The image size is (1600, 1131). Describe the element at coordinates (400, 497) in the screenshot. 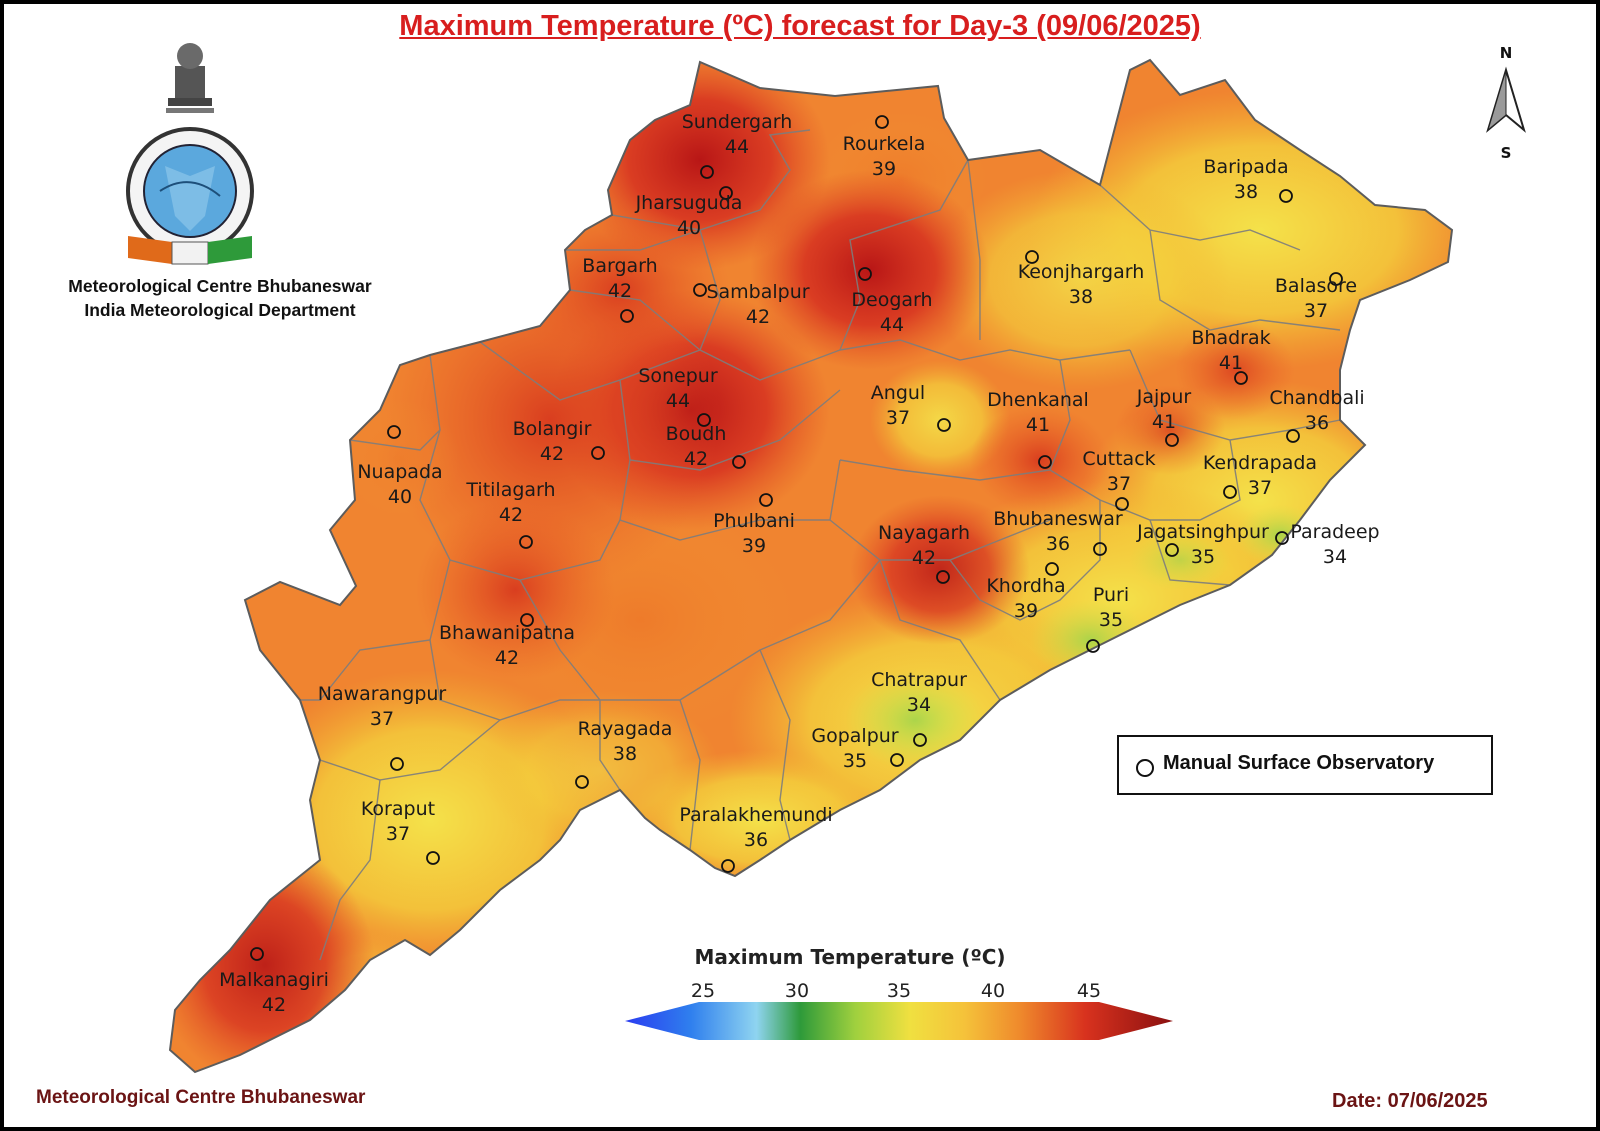

I see `station-temp: 40` at that location.